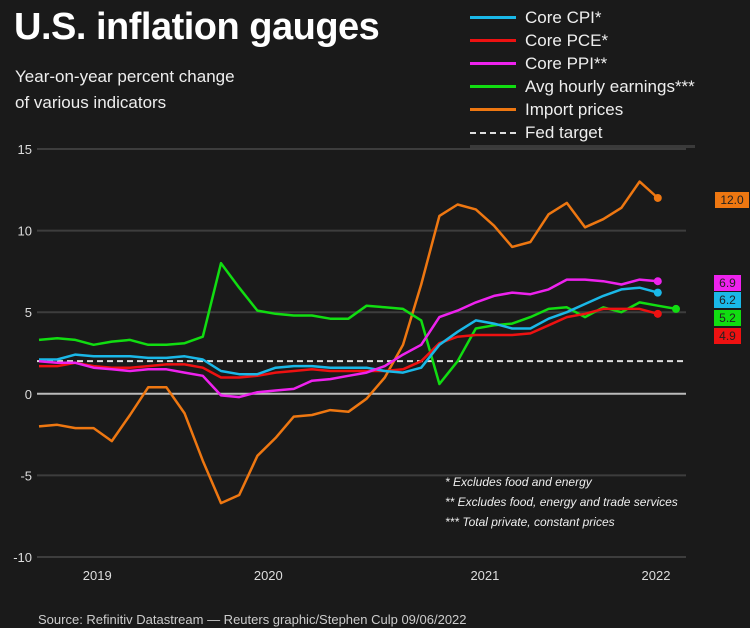 Image resolution: width=750 pixels, height=628 pixels. I want to click on legend-label: Import prices, so click(574, 109).